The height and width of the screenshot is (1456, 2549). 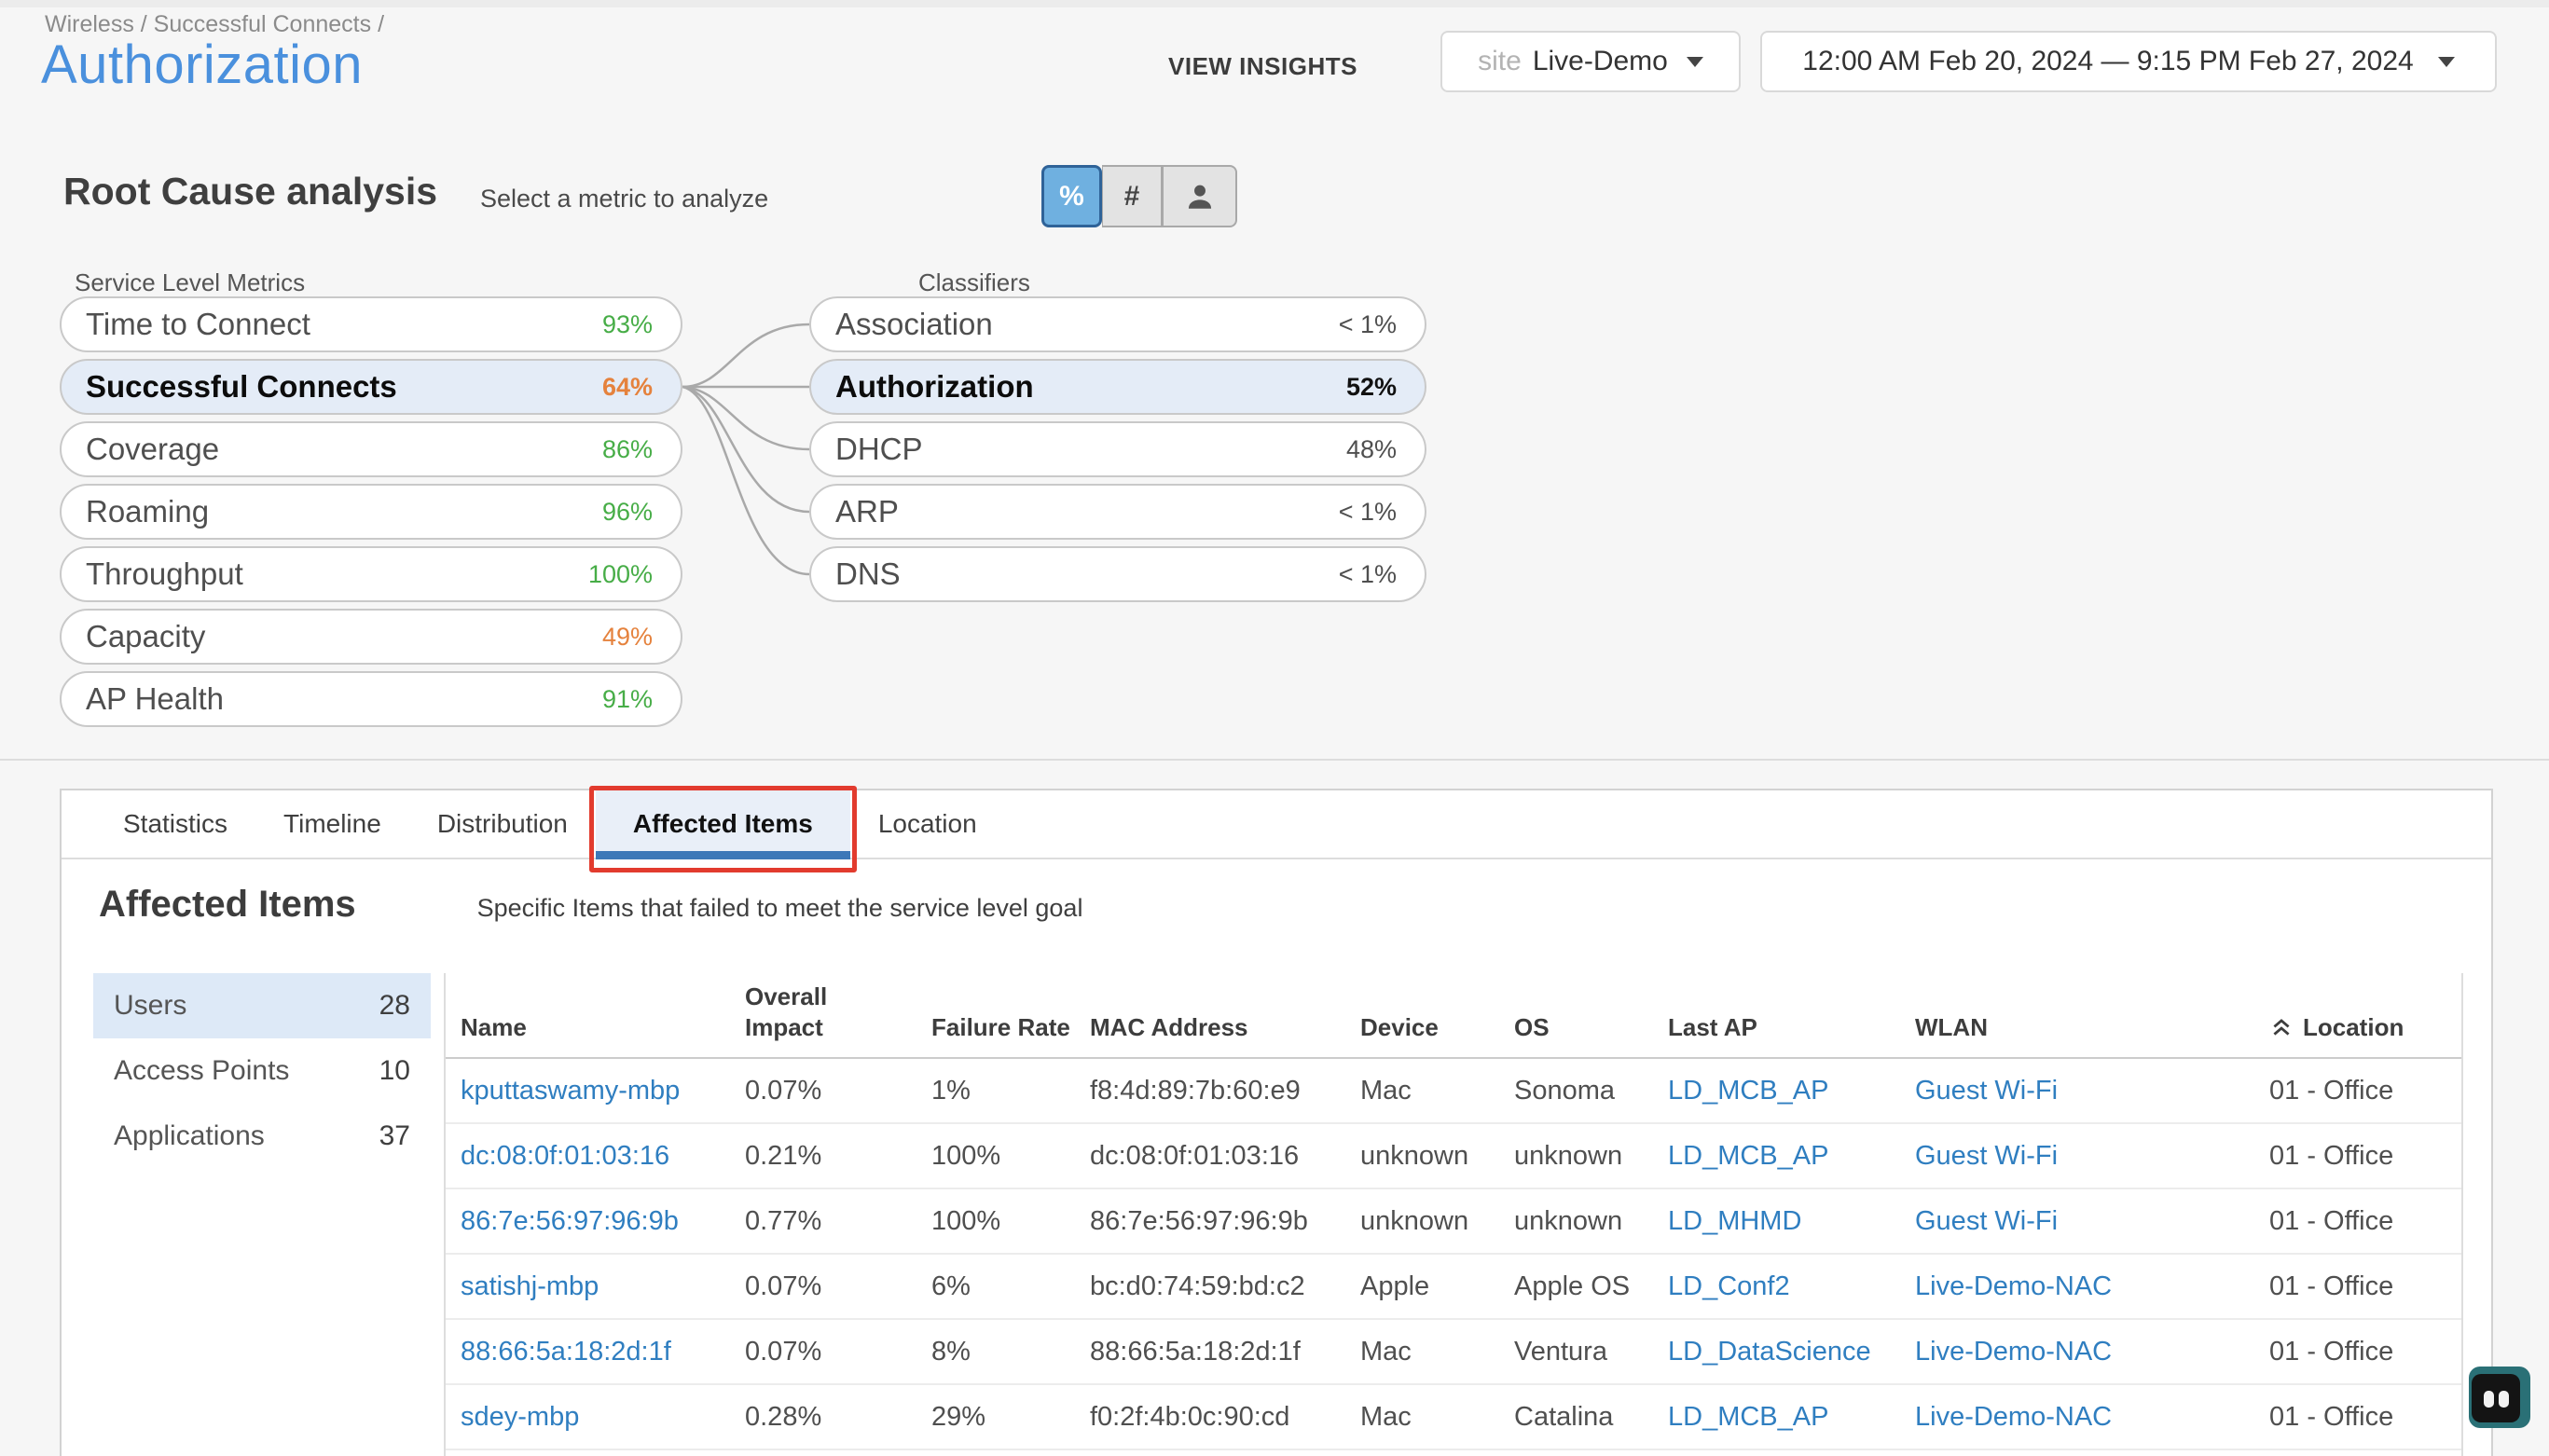 I want to click on tab-distribution: Distribution, so click(x=502, y=823).